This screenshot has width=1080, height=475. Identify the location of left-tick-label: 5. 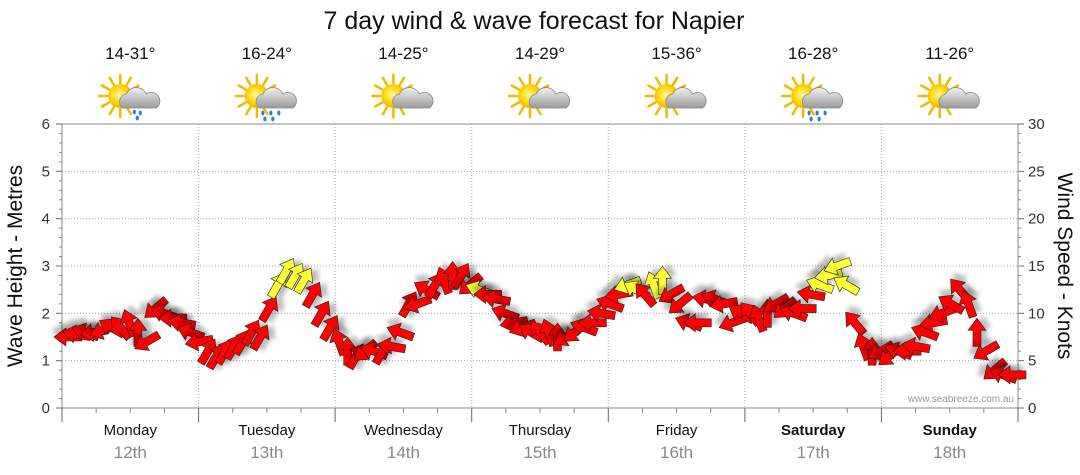
(46, 171).